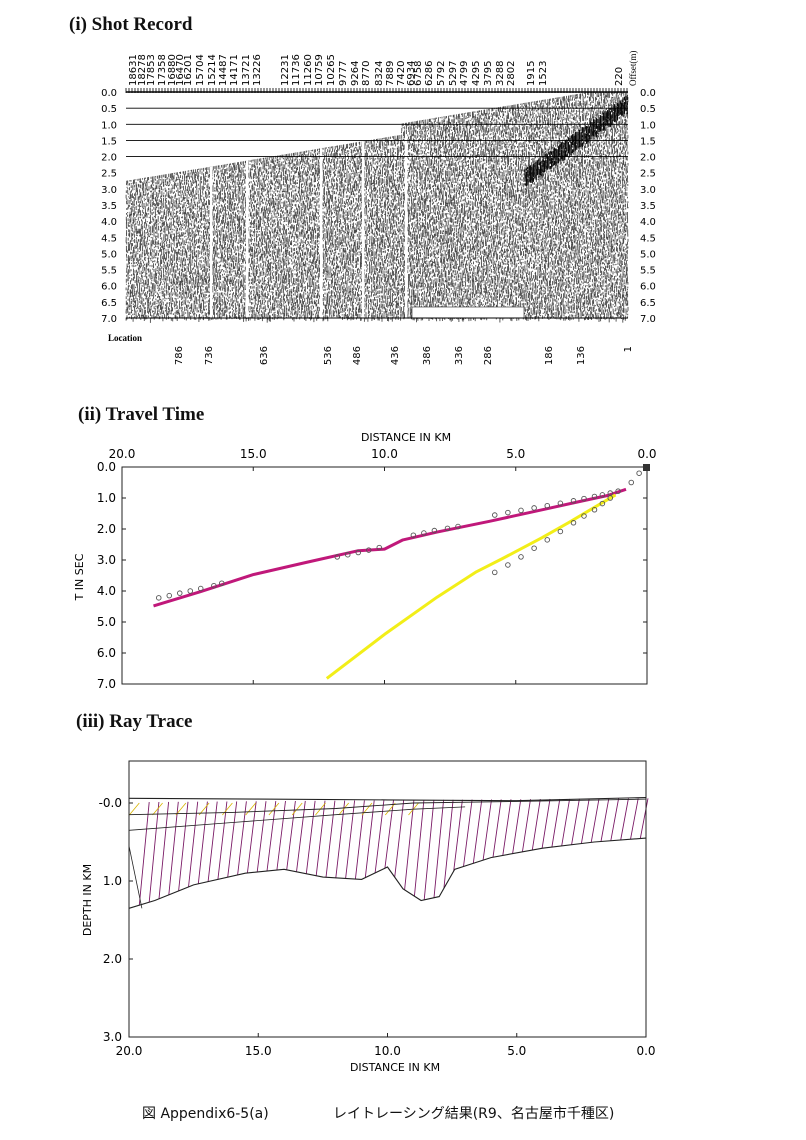 This screenshot has width=806, height=1140. What do you see at coordinates (319, 70) in the screenshot?
I see `offset-label: 10759` at bounding box center [319, 70].